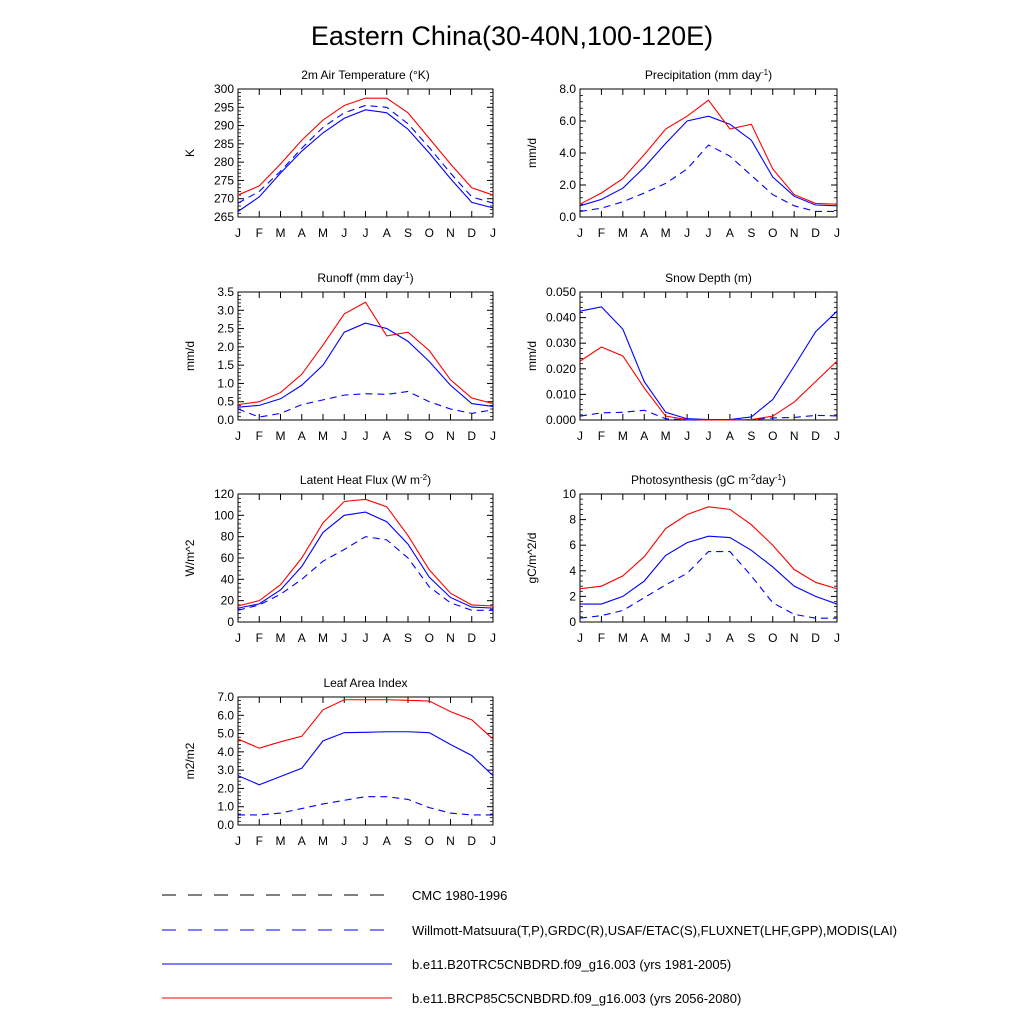 This screenshot has height=1024, width=1024. What do you see at coordinates (225, 715) in the screenshot?
I see `y-tick-label: 6.0` at bounding box center [225, 715].